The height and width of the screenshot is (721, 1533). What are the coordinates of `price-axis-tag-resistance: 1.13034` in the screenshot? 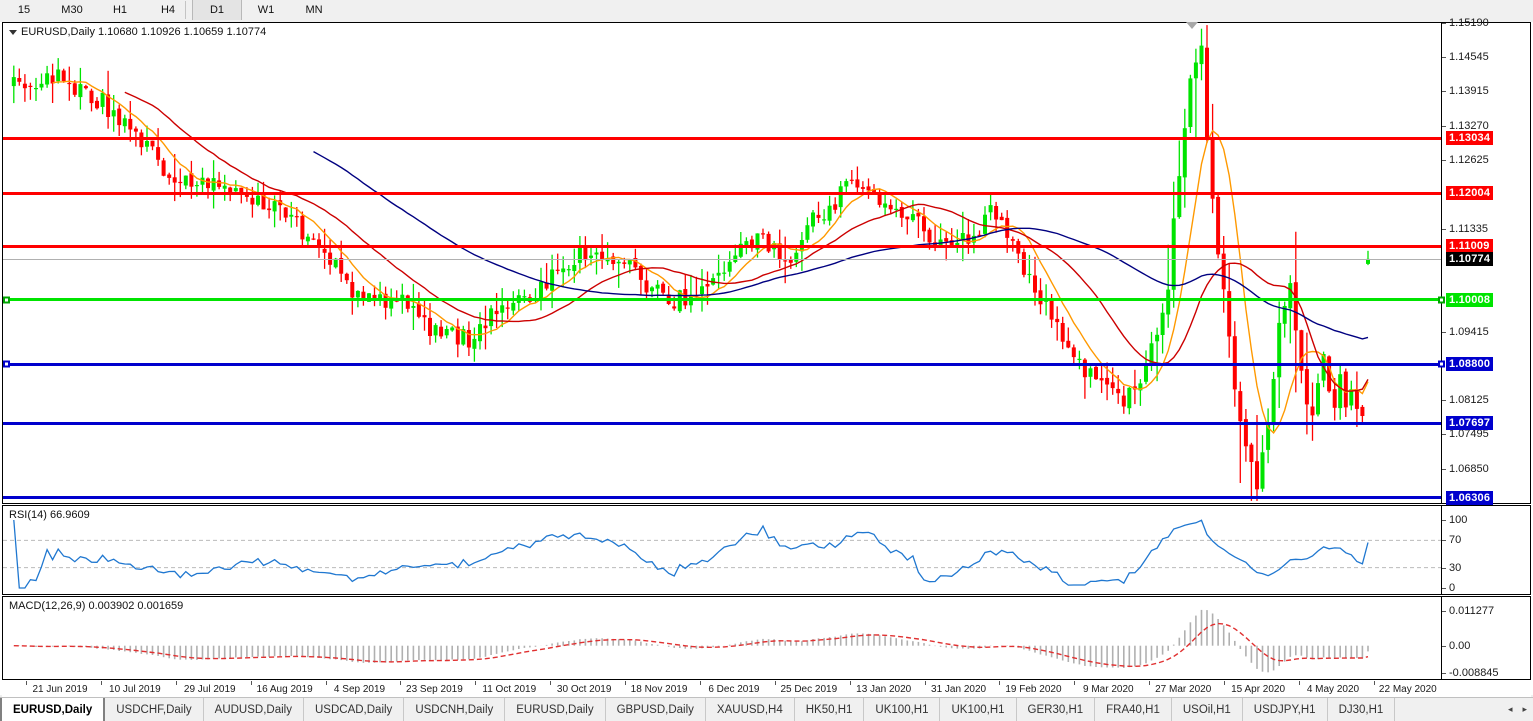 It's located at (1470, 138).